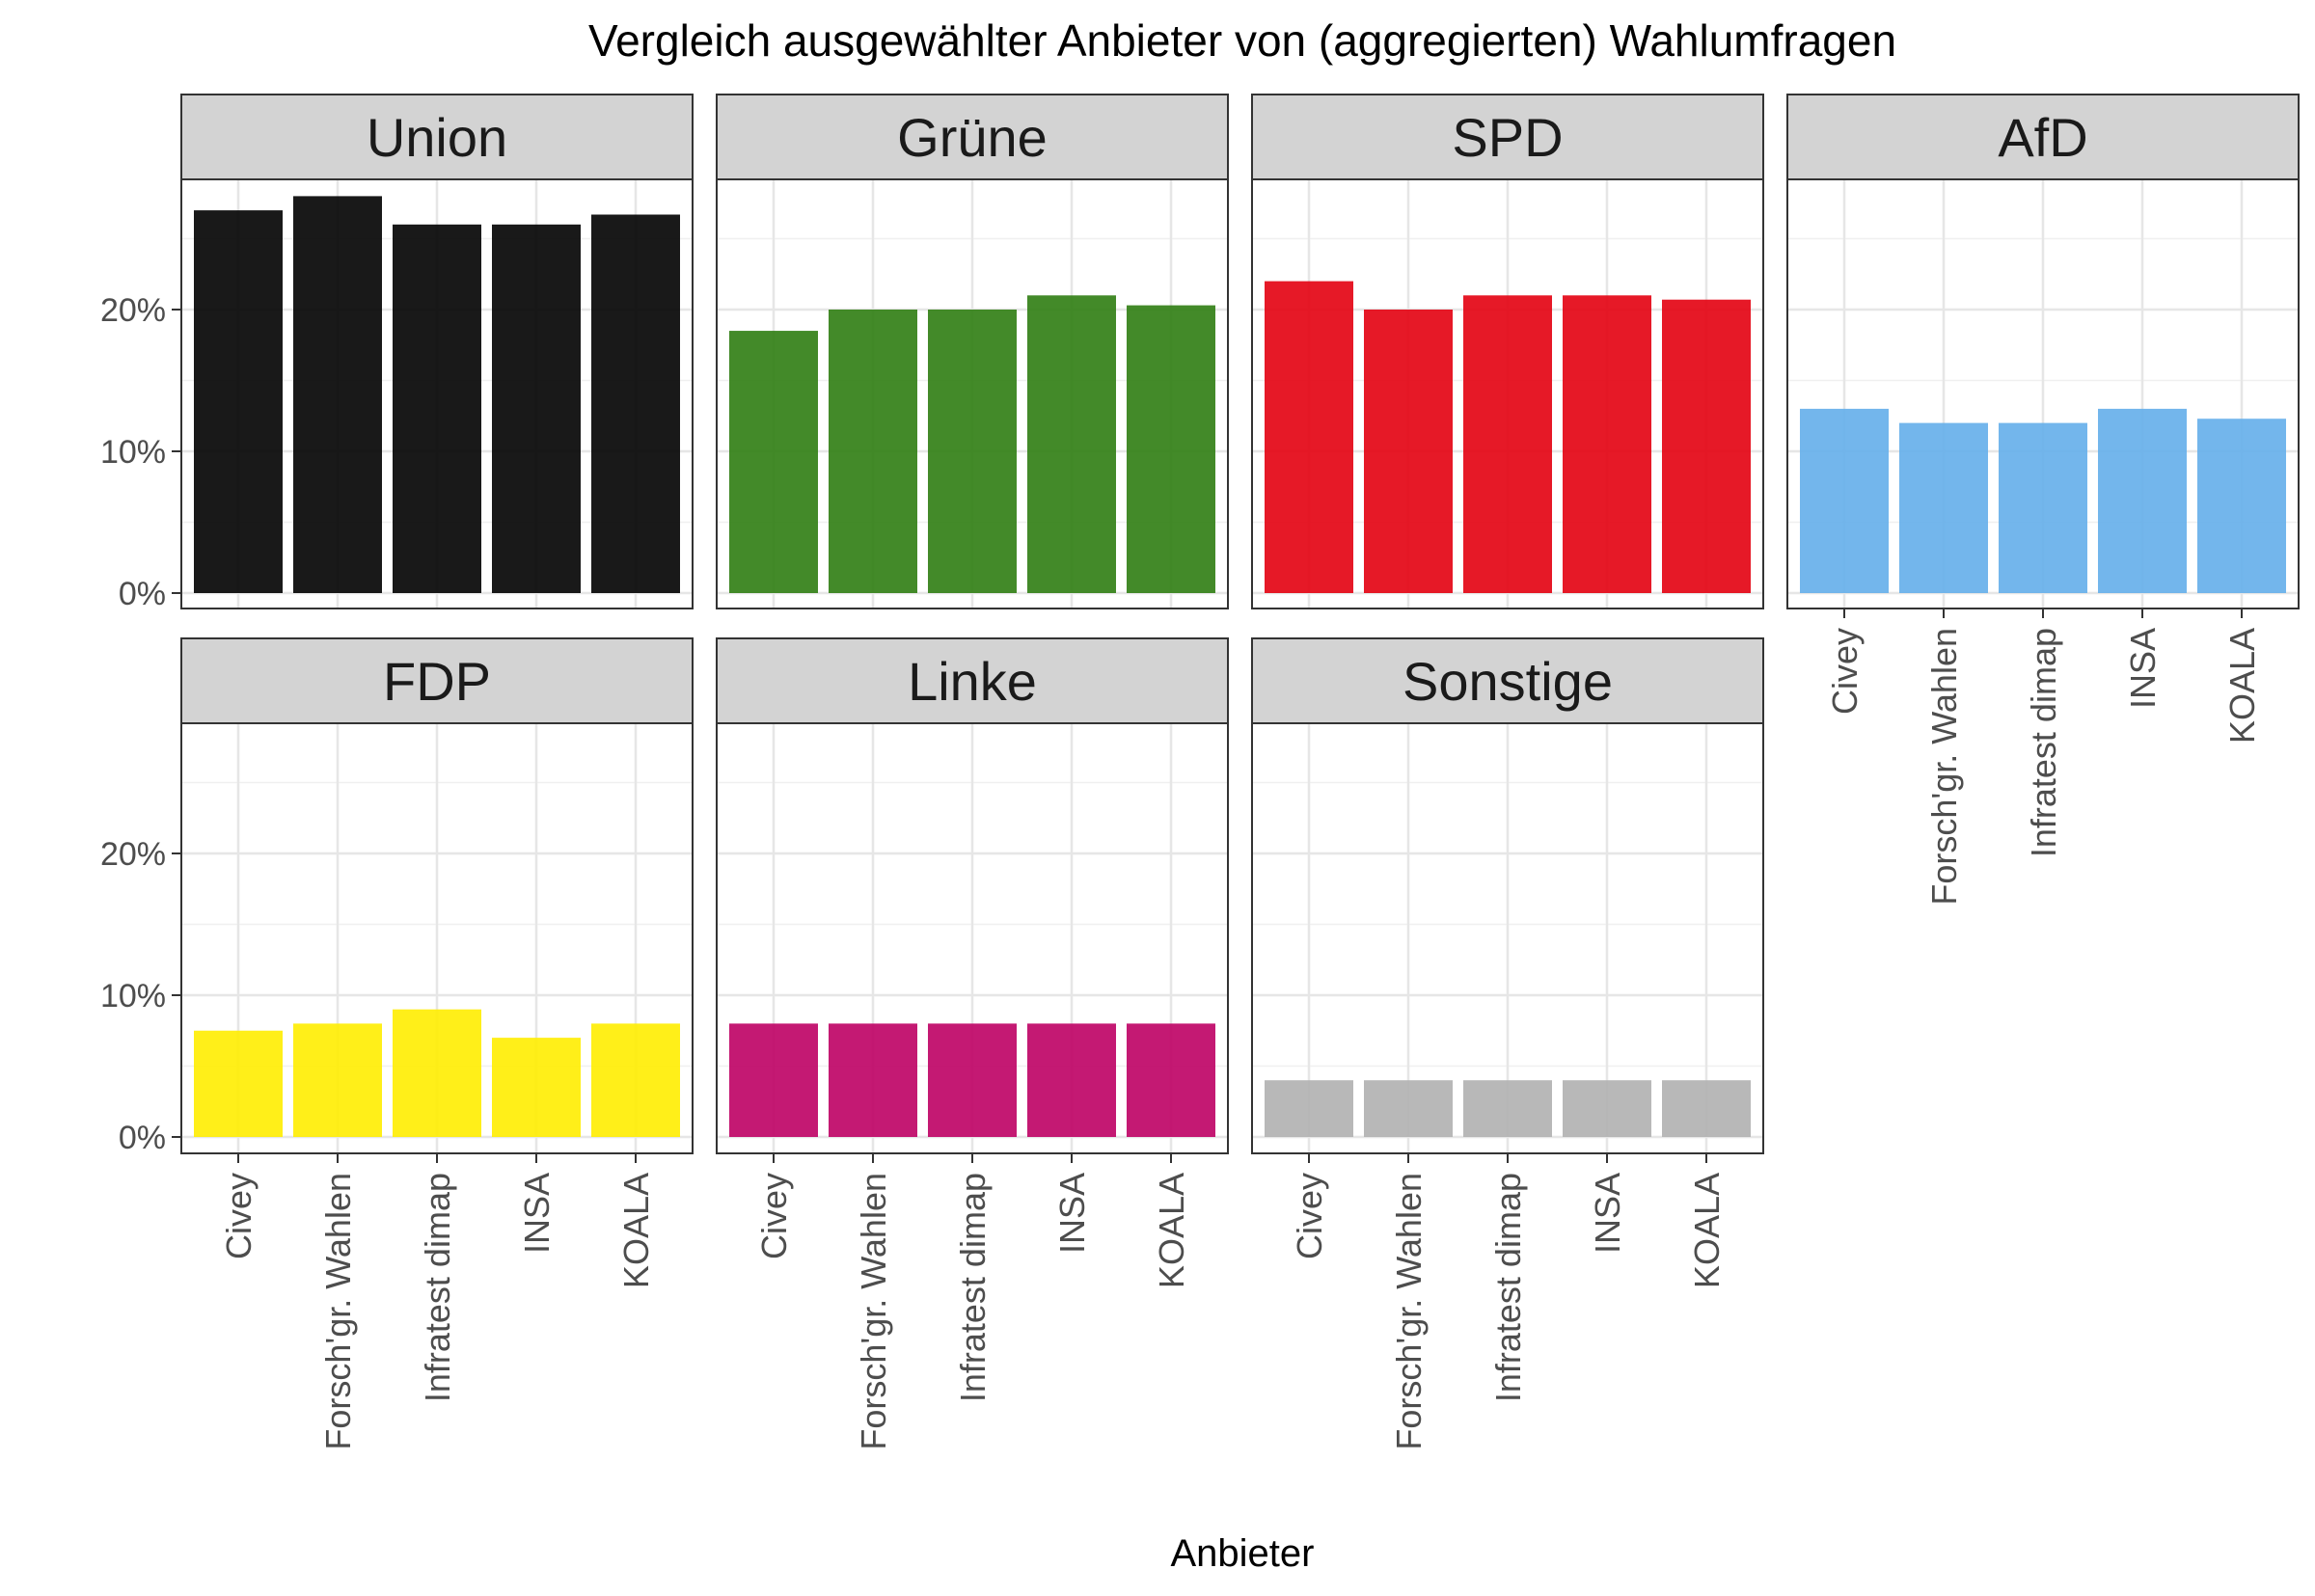 Image resolution: width=2315 pixels, height=1596 pixels. What do you see at coordinates (1072, 1080) in the screenshot?
I see `bar-linke-insa` at bounding box center [1072, 1080].